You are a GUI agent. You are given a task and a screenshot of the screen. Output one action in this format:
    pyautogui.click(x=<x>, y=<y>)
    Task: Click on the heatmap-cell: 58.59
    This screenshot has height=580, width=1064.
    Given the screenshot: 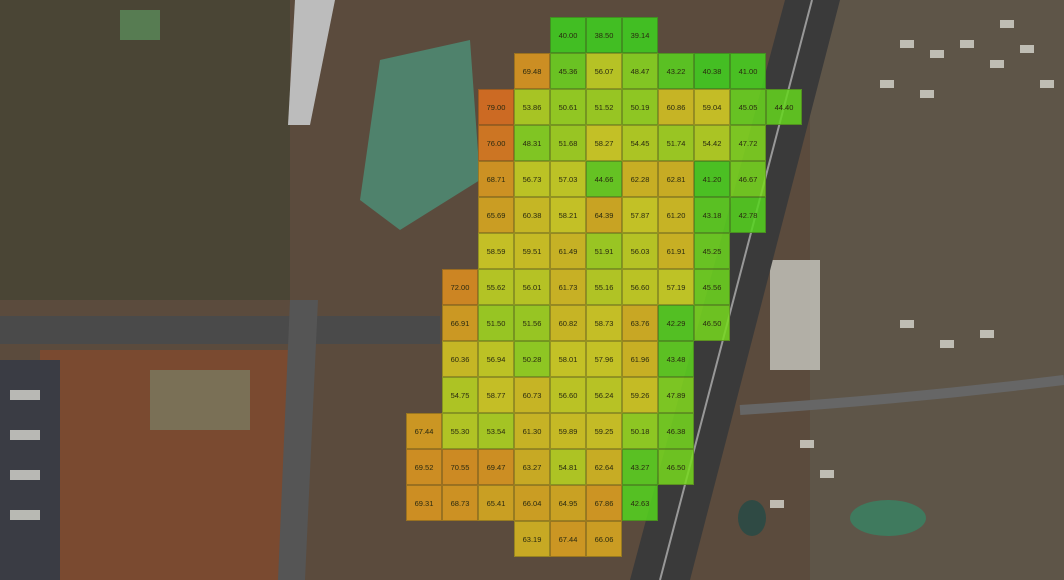 What is the action you would take?
    pyautogui.click(x=496, y=251)
    